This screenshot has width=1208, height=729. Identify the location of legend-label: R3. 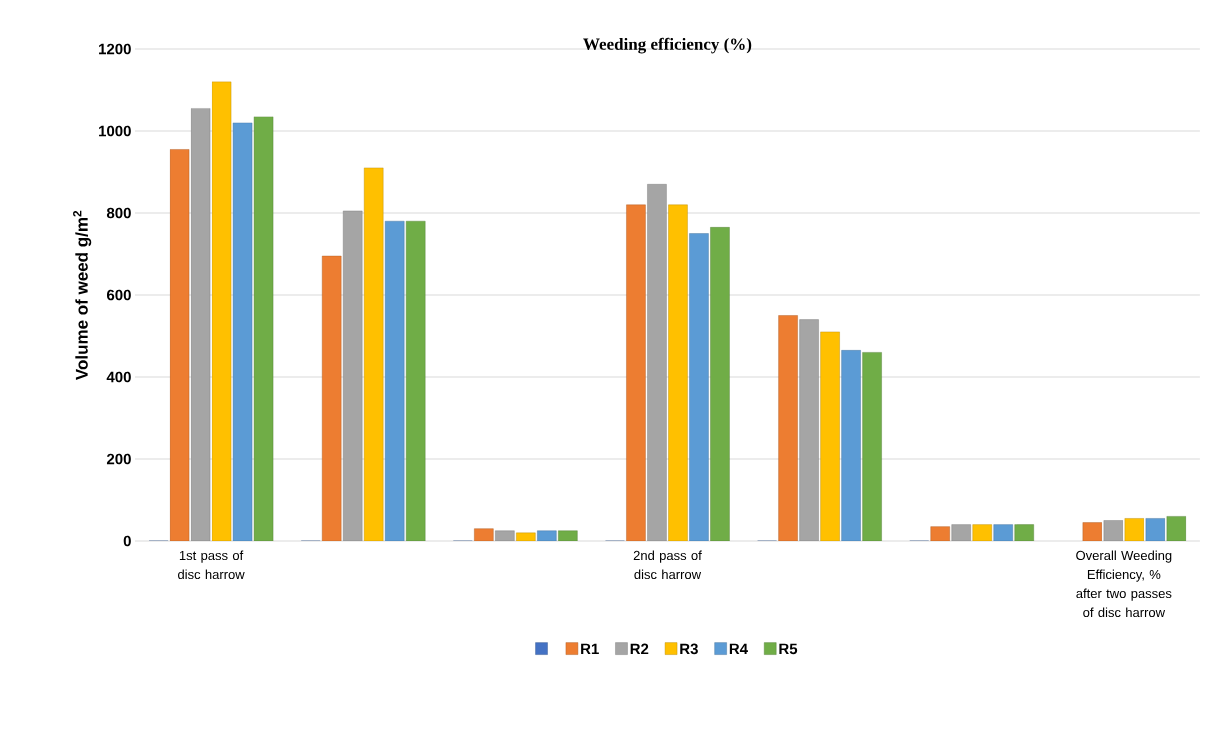
(689, 649).